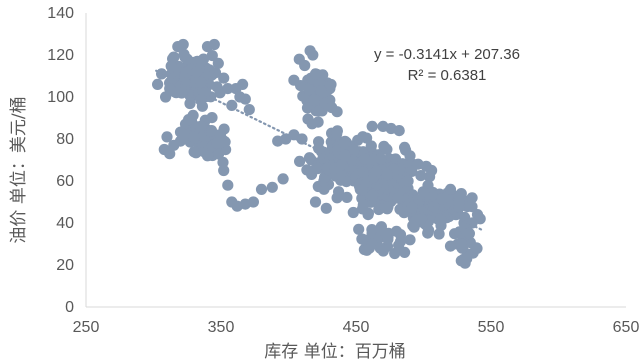 The height and width of the screenshot is (363, 641). What do you see at coordinates (19, 169) in the screenshot?
I see `y-axis-title: 油价 单位：美元/桶` at bounding box center [19, 169].